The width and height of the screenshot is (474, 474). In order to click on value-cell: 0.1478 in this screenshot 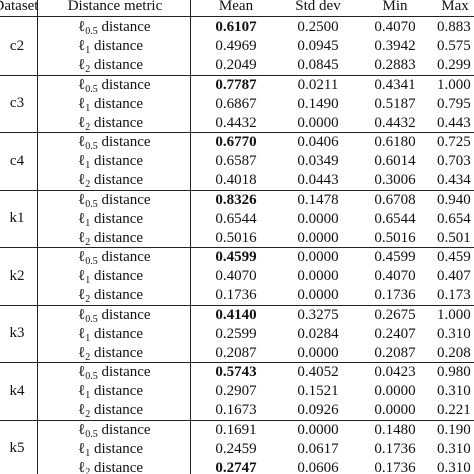, I will do `click(318, 200)`.